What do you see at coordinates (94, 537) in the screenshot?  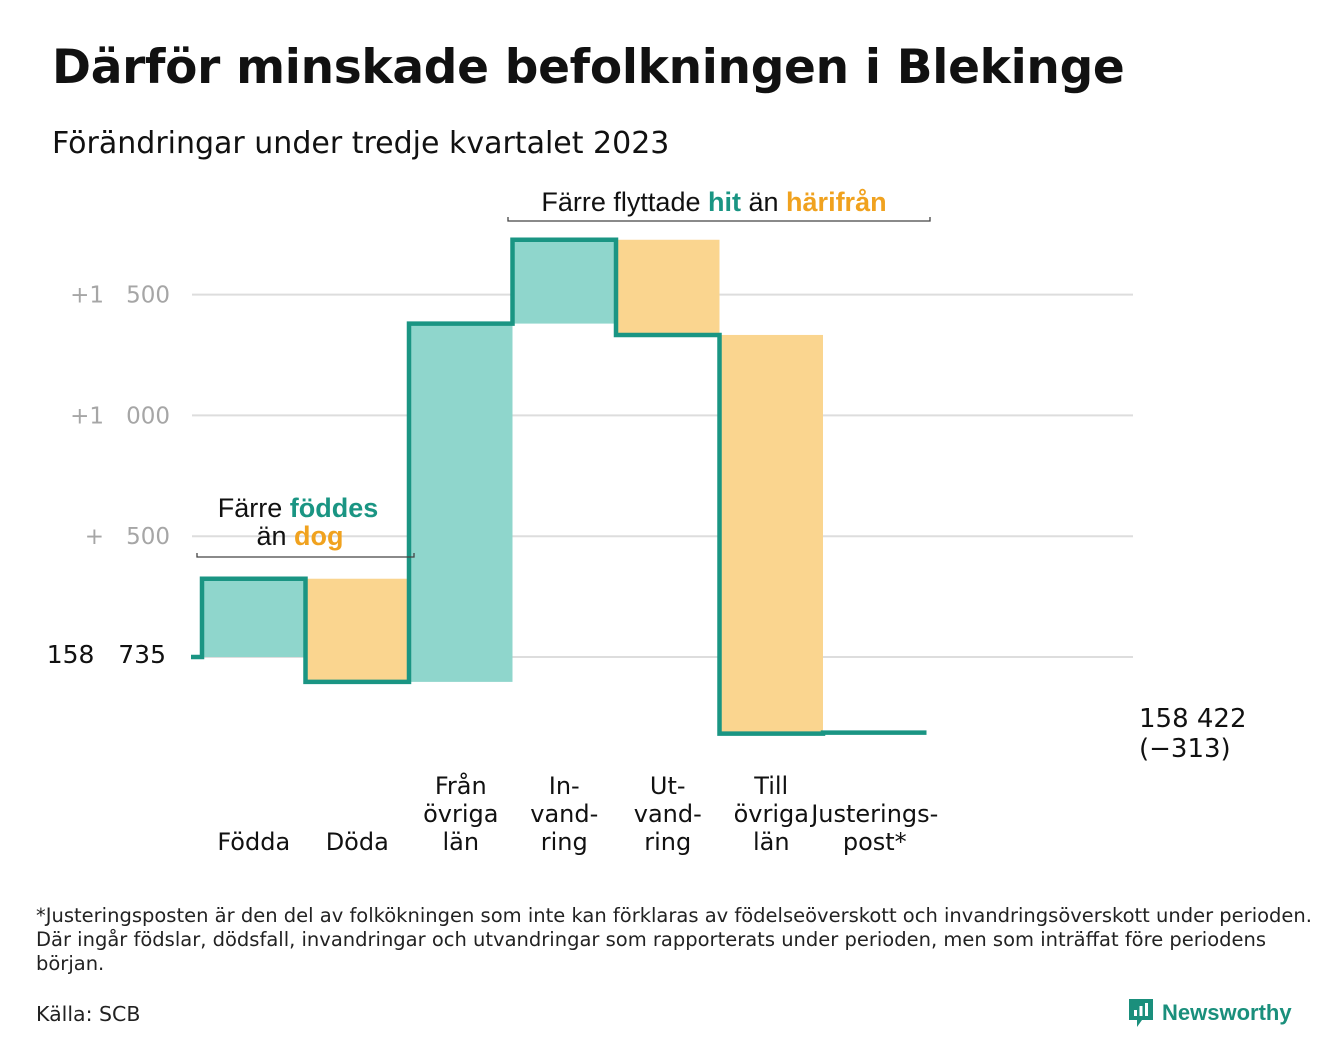 I see `y-tick-prefix: +` at bounding box center [94, 537].